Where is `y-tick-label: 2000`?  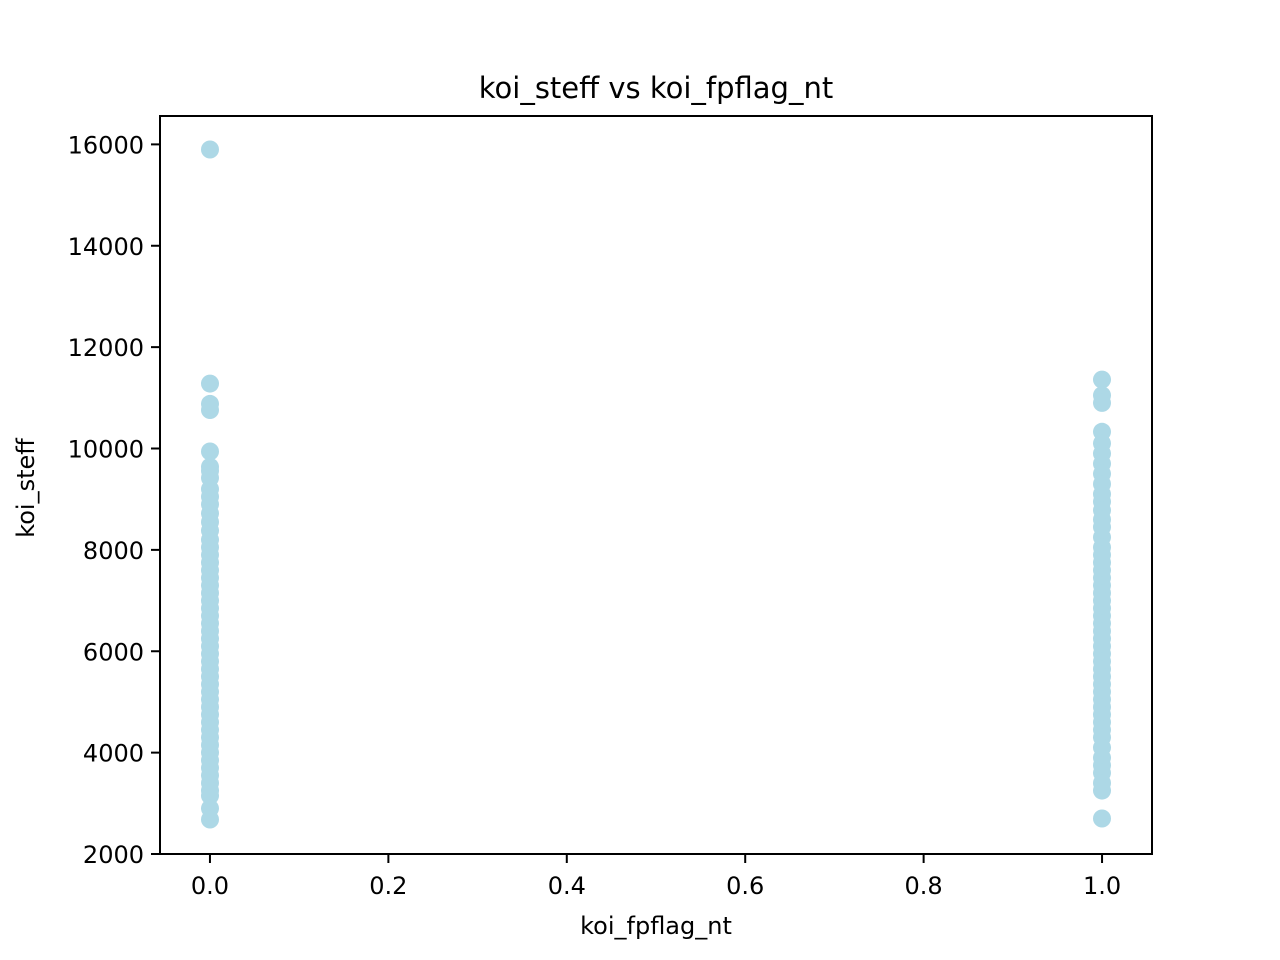
y-tick-label: 2000 is located at coordinates (113, 855).